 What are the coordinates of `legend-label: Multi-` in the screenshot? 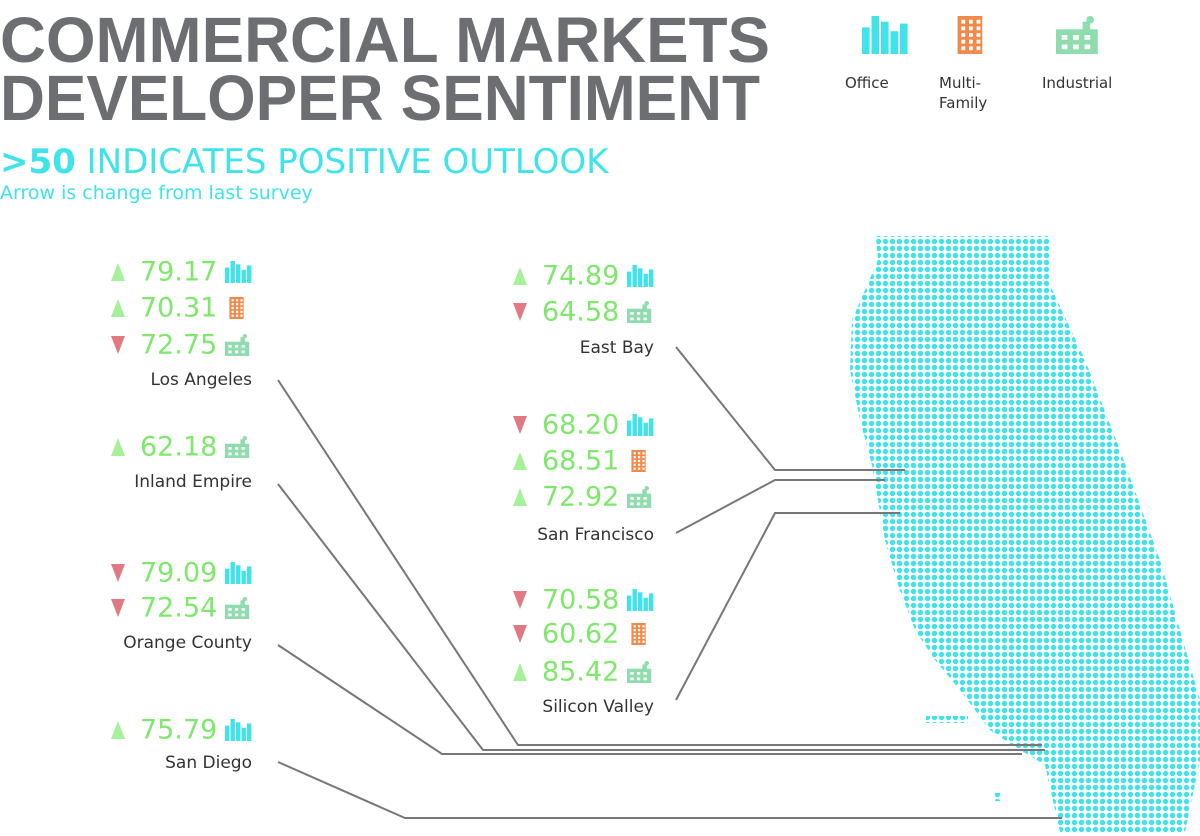 It's located at (960, 83).